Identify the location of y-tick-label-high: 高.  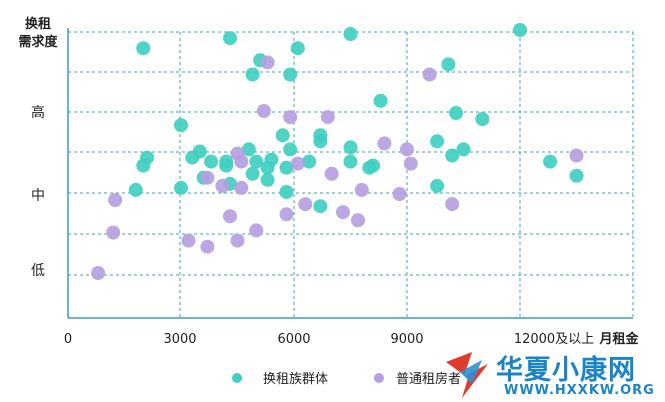
(38, 112).